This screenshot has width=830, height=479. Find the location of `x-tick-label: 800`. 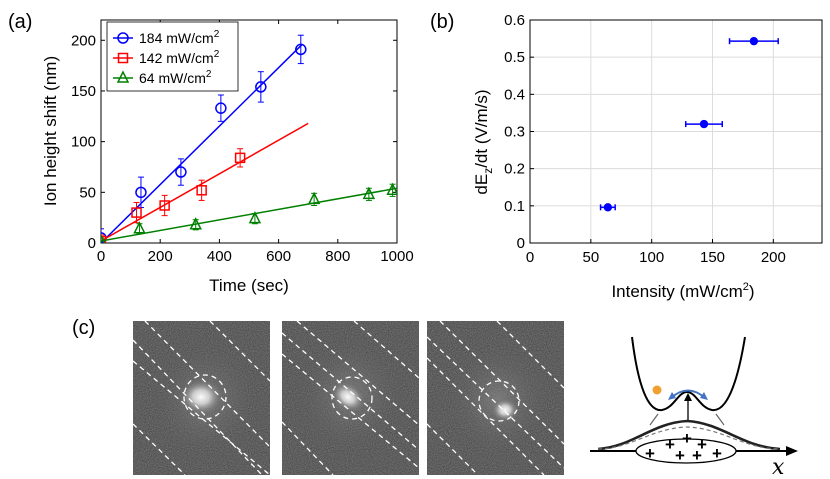

x-tick-label: 800 is located at coordinates (337, 256).